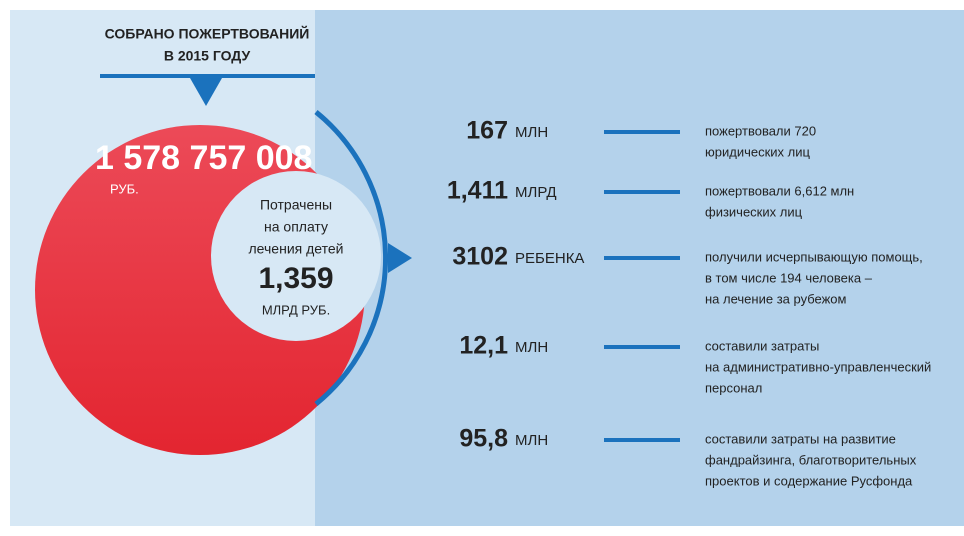 The image size is (964, 536). Describe the element at coordinates (296, 227) in the screenshot. I see `spent-text: на оплату` at that location.